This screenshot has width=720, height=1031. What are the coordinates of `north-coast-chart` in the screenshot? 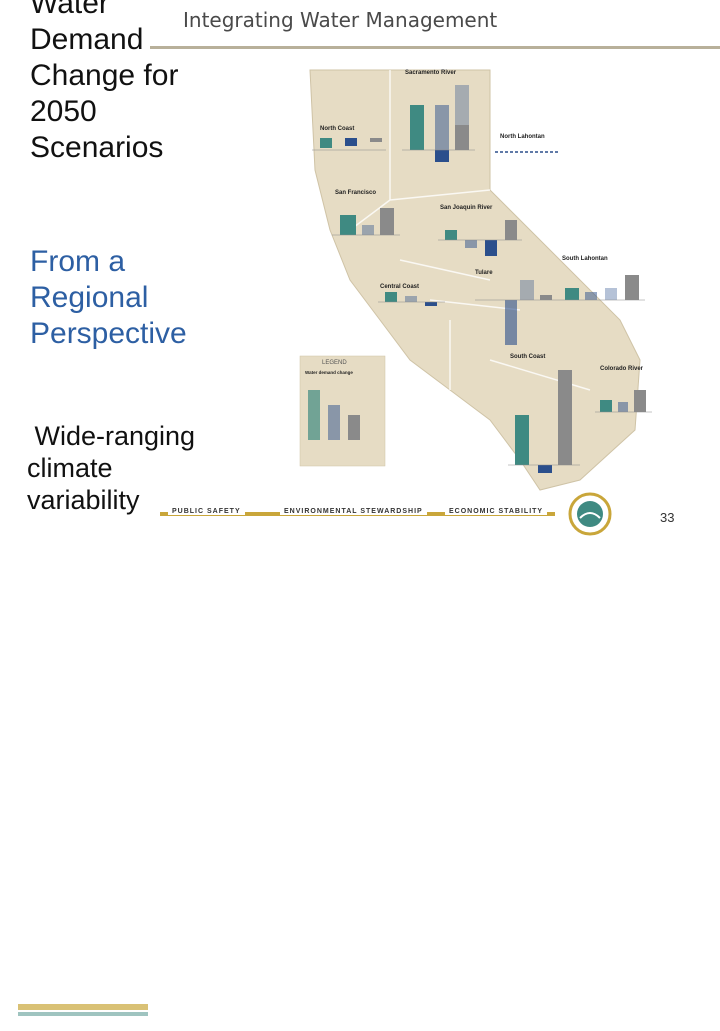 It's located at (349, 144).